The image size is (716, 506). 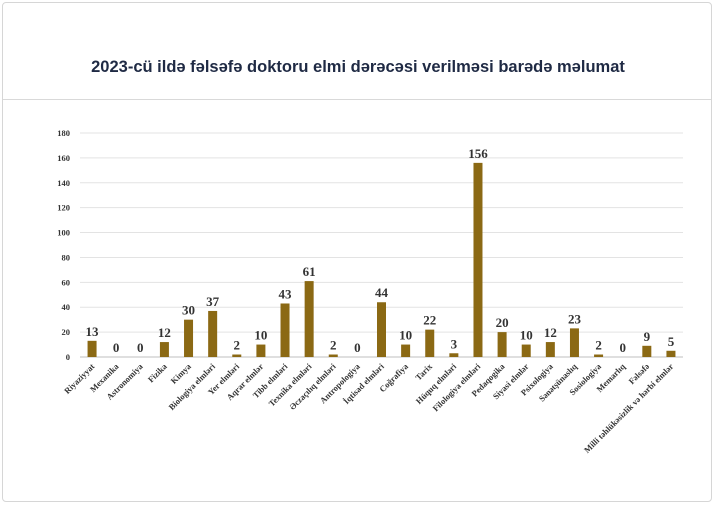 What do you see at coordinates (671, 341) in the screenshot?
I see `data-label: 5` at bounding box center [671, 341].